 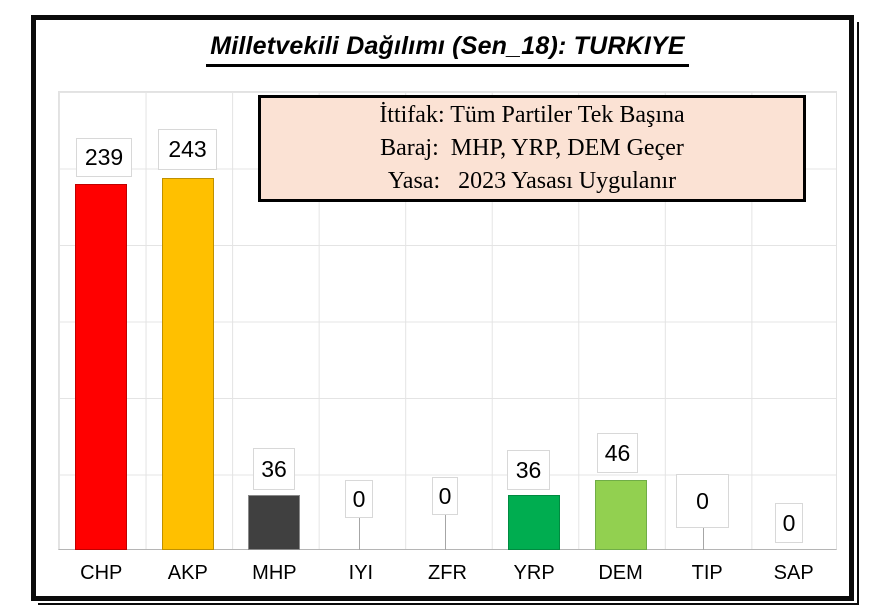 What do you see at coordinates (447, 573) in the screenshot?
I see `axis-label-zfr: ZFR` at bounding box center [447, 573].